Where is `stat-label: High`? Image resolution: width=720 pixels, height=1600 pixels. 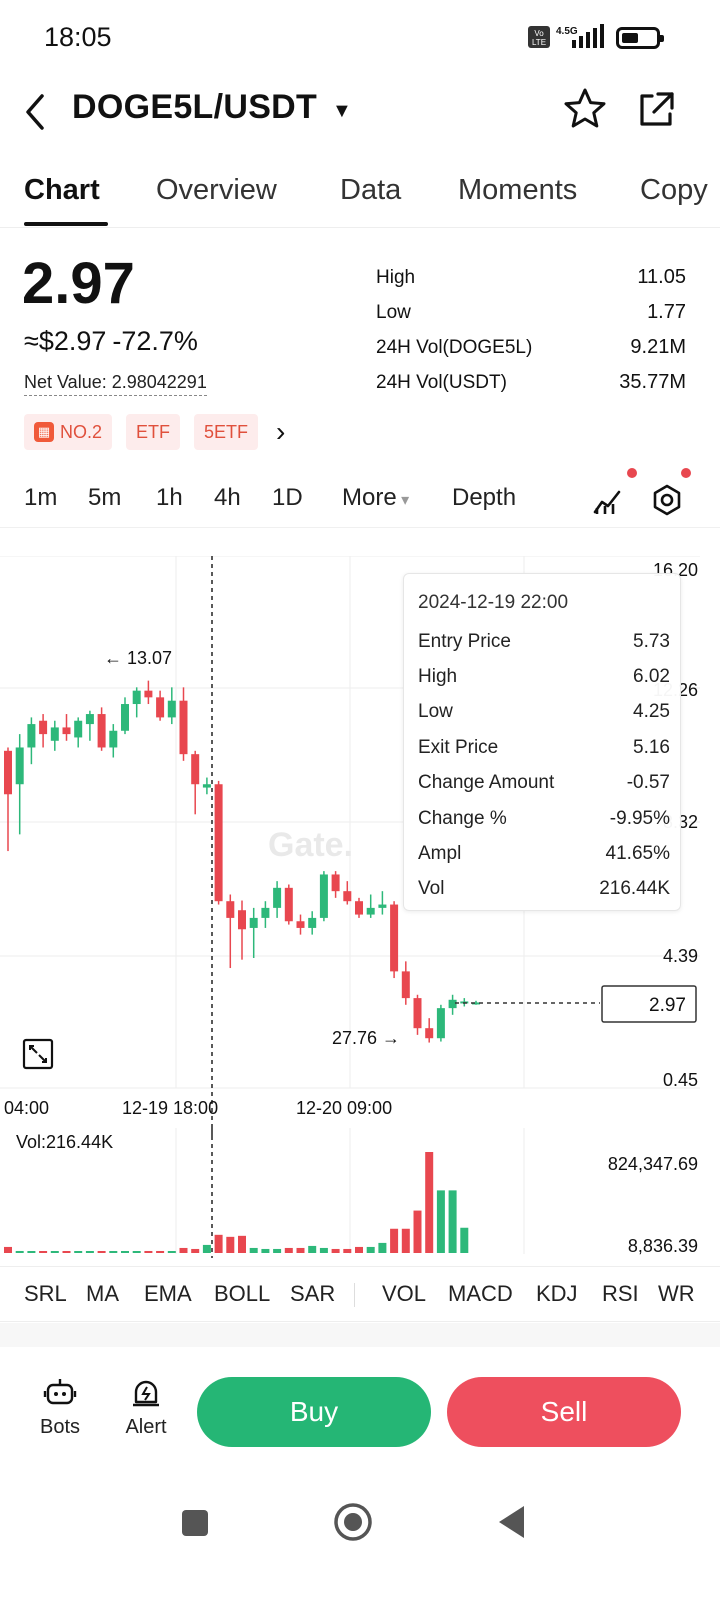
stat-label: High is located at coordinates (396, 277).